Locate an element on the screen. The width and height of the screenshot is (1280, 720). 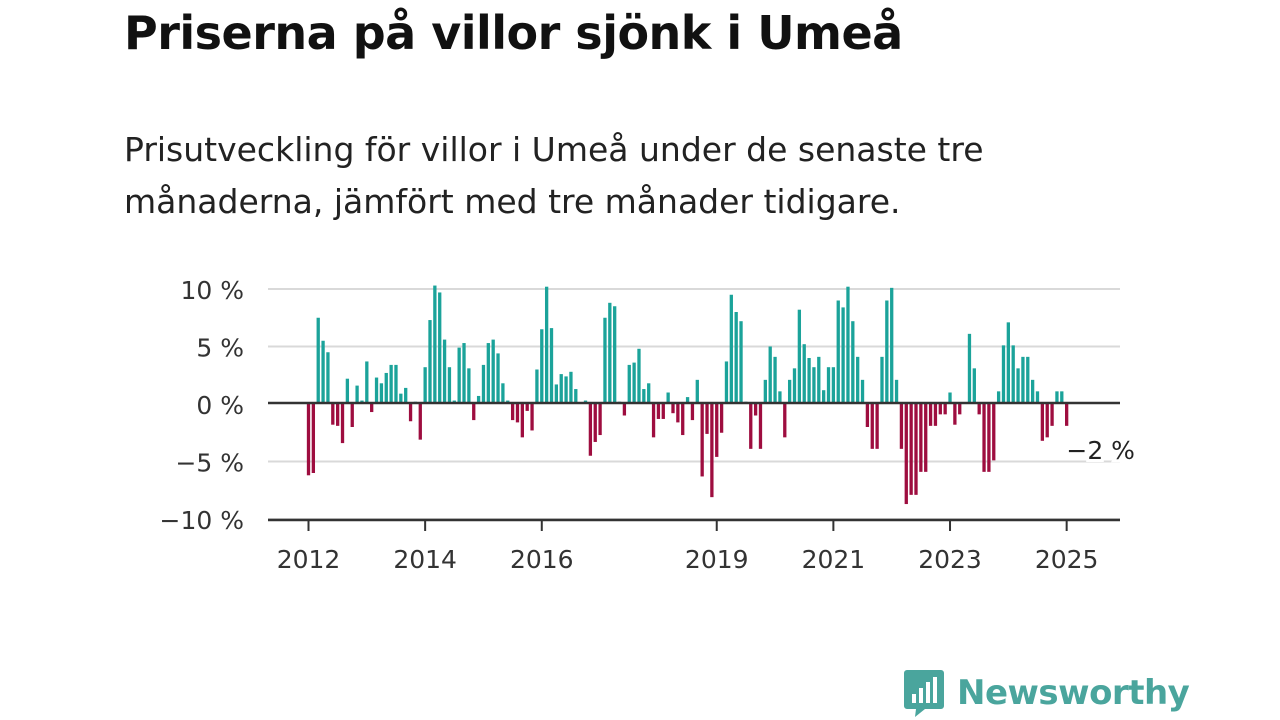
y-tick-label: −10 % is located at coordinates (202, 520).